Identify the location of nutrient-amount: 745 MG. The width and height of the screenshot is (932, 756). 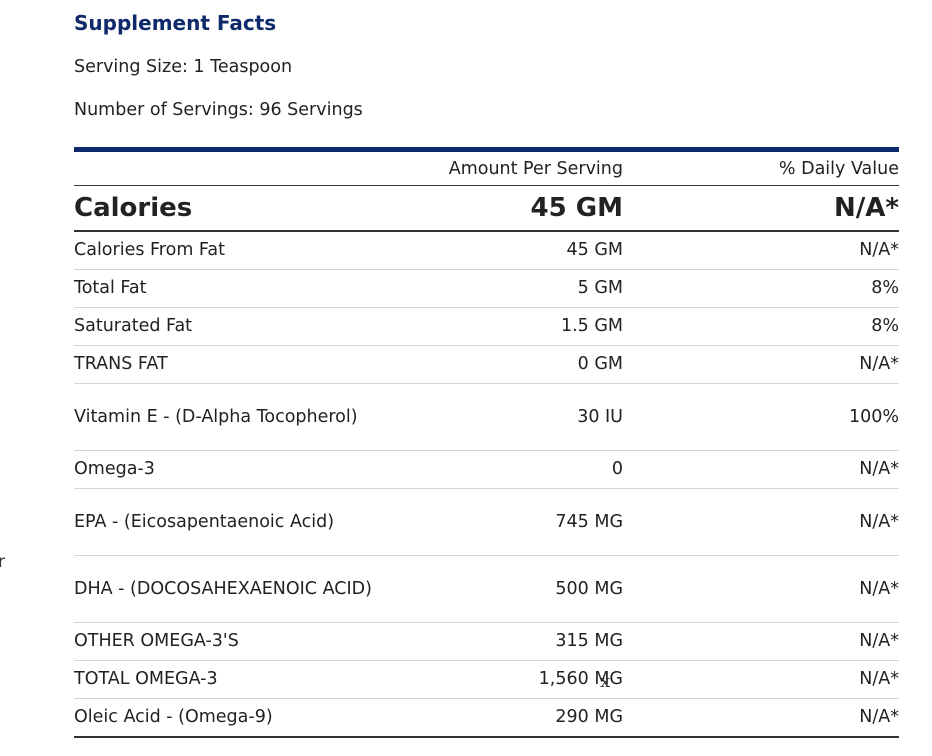
(513, 522).